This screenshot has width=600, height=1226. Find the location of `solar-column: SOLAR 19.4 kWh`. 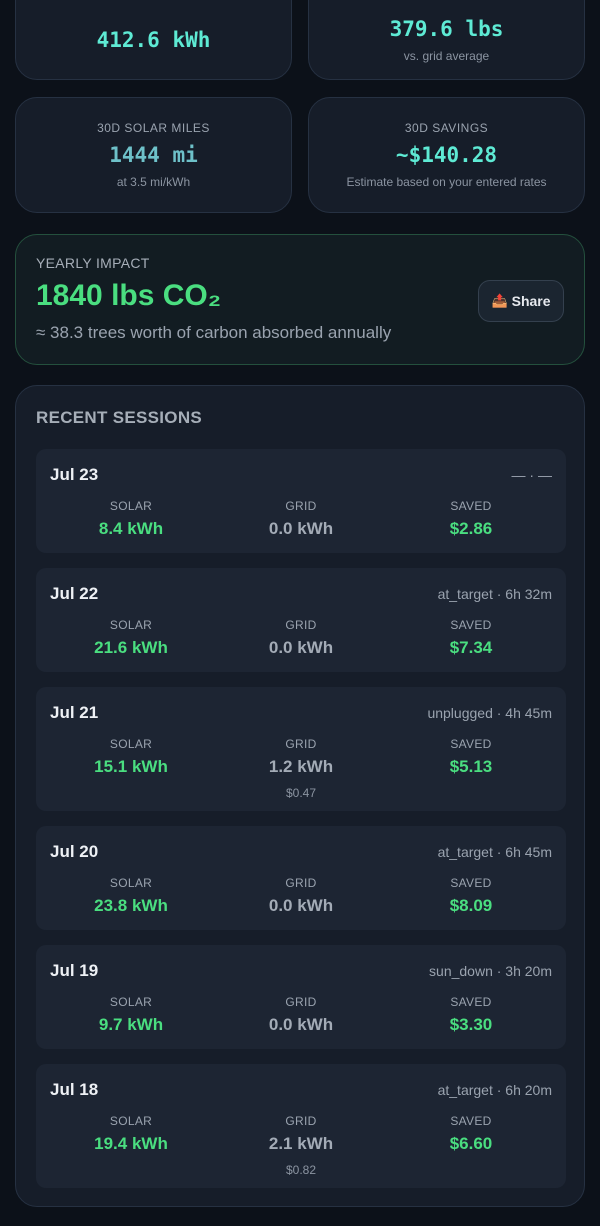

solar-column: SOLAR 19.4 kWh is located at coordinates (131, 1134).